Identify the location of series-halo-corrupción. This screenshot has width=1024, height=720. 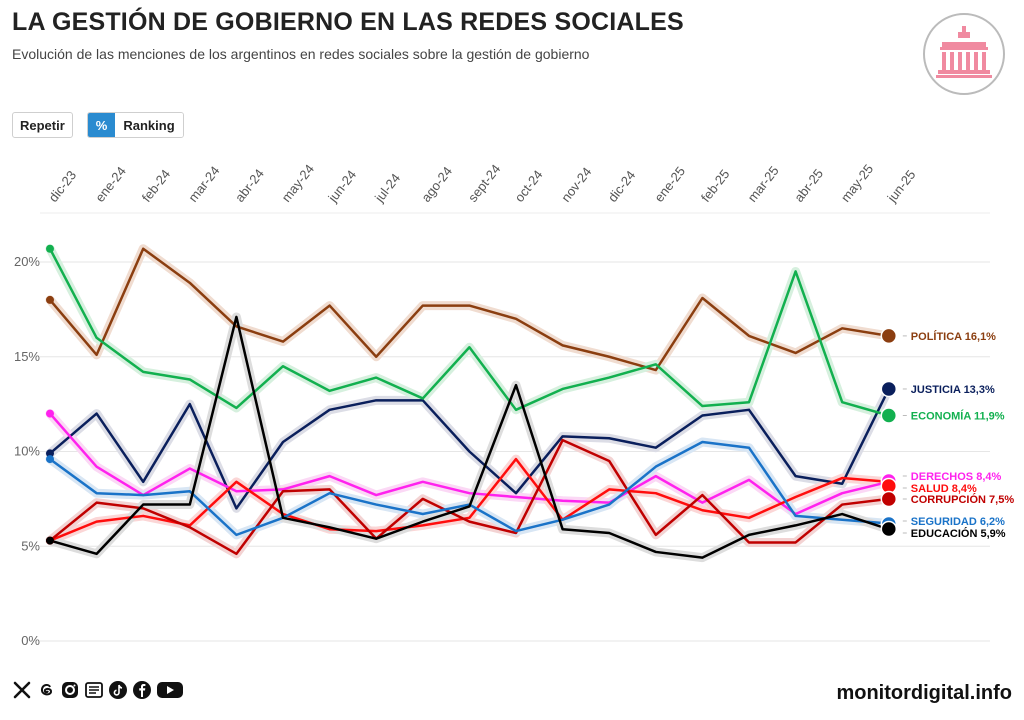
(469, 497).